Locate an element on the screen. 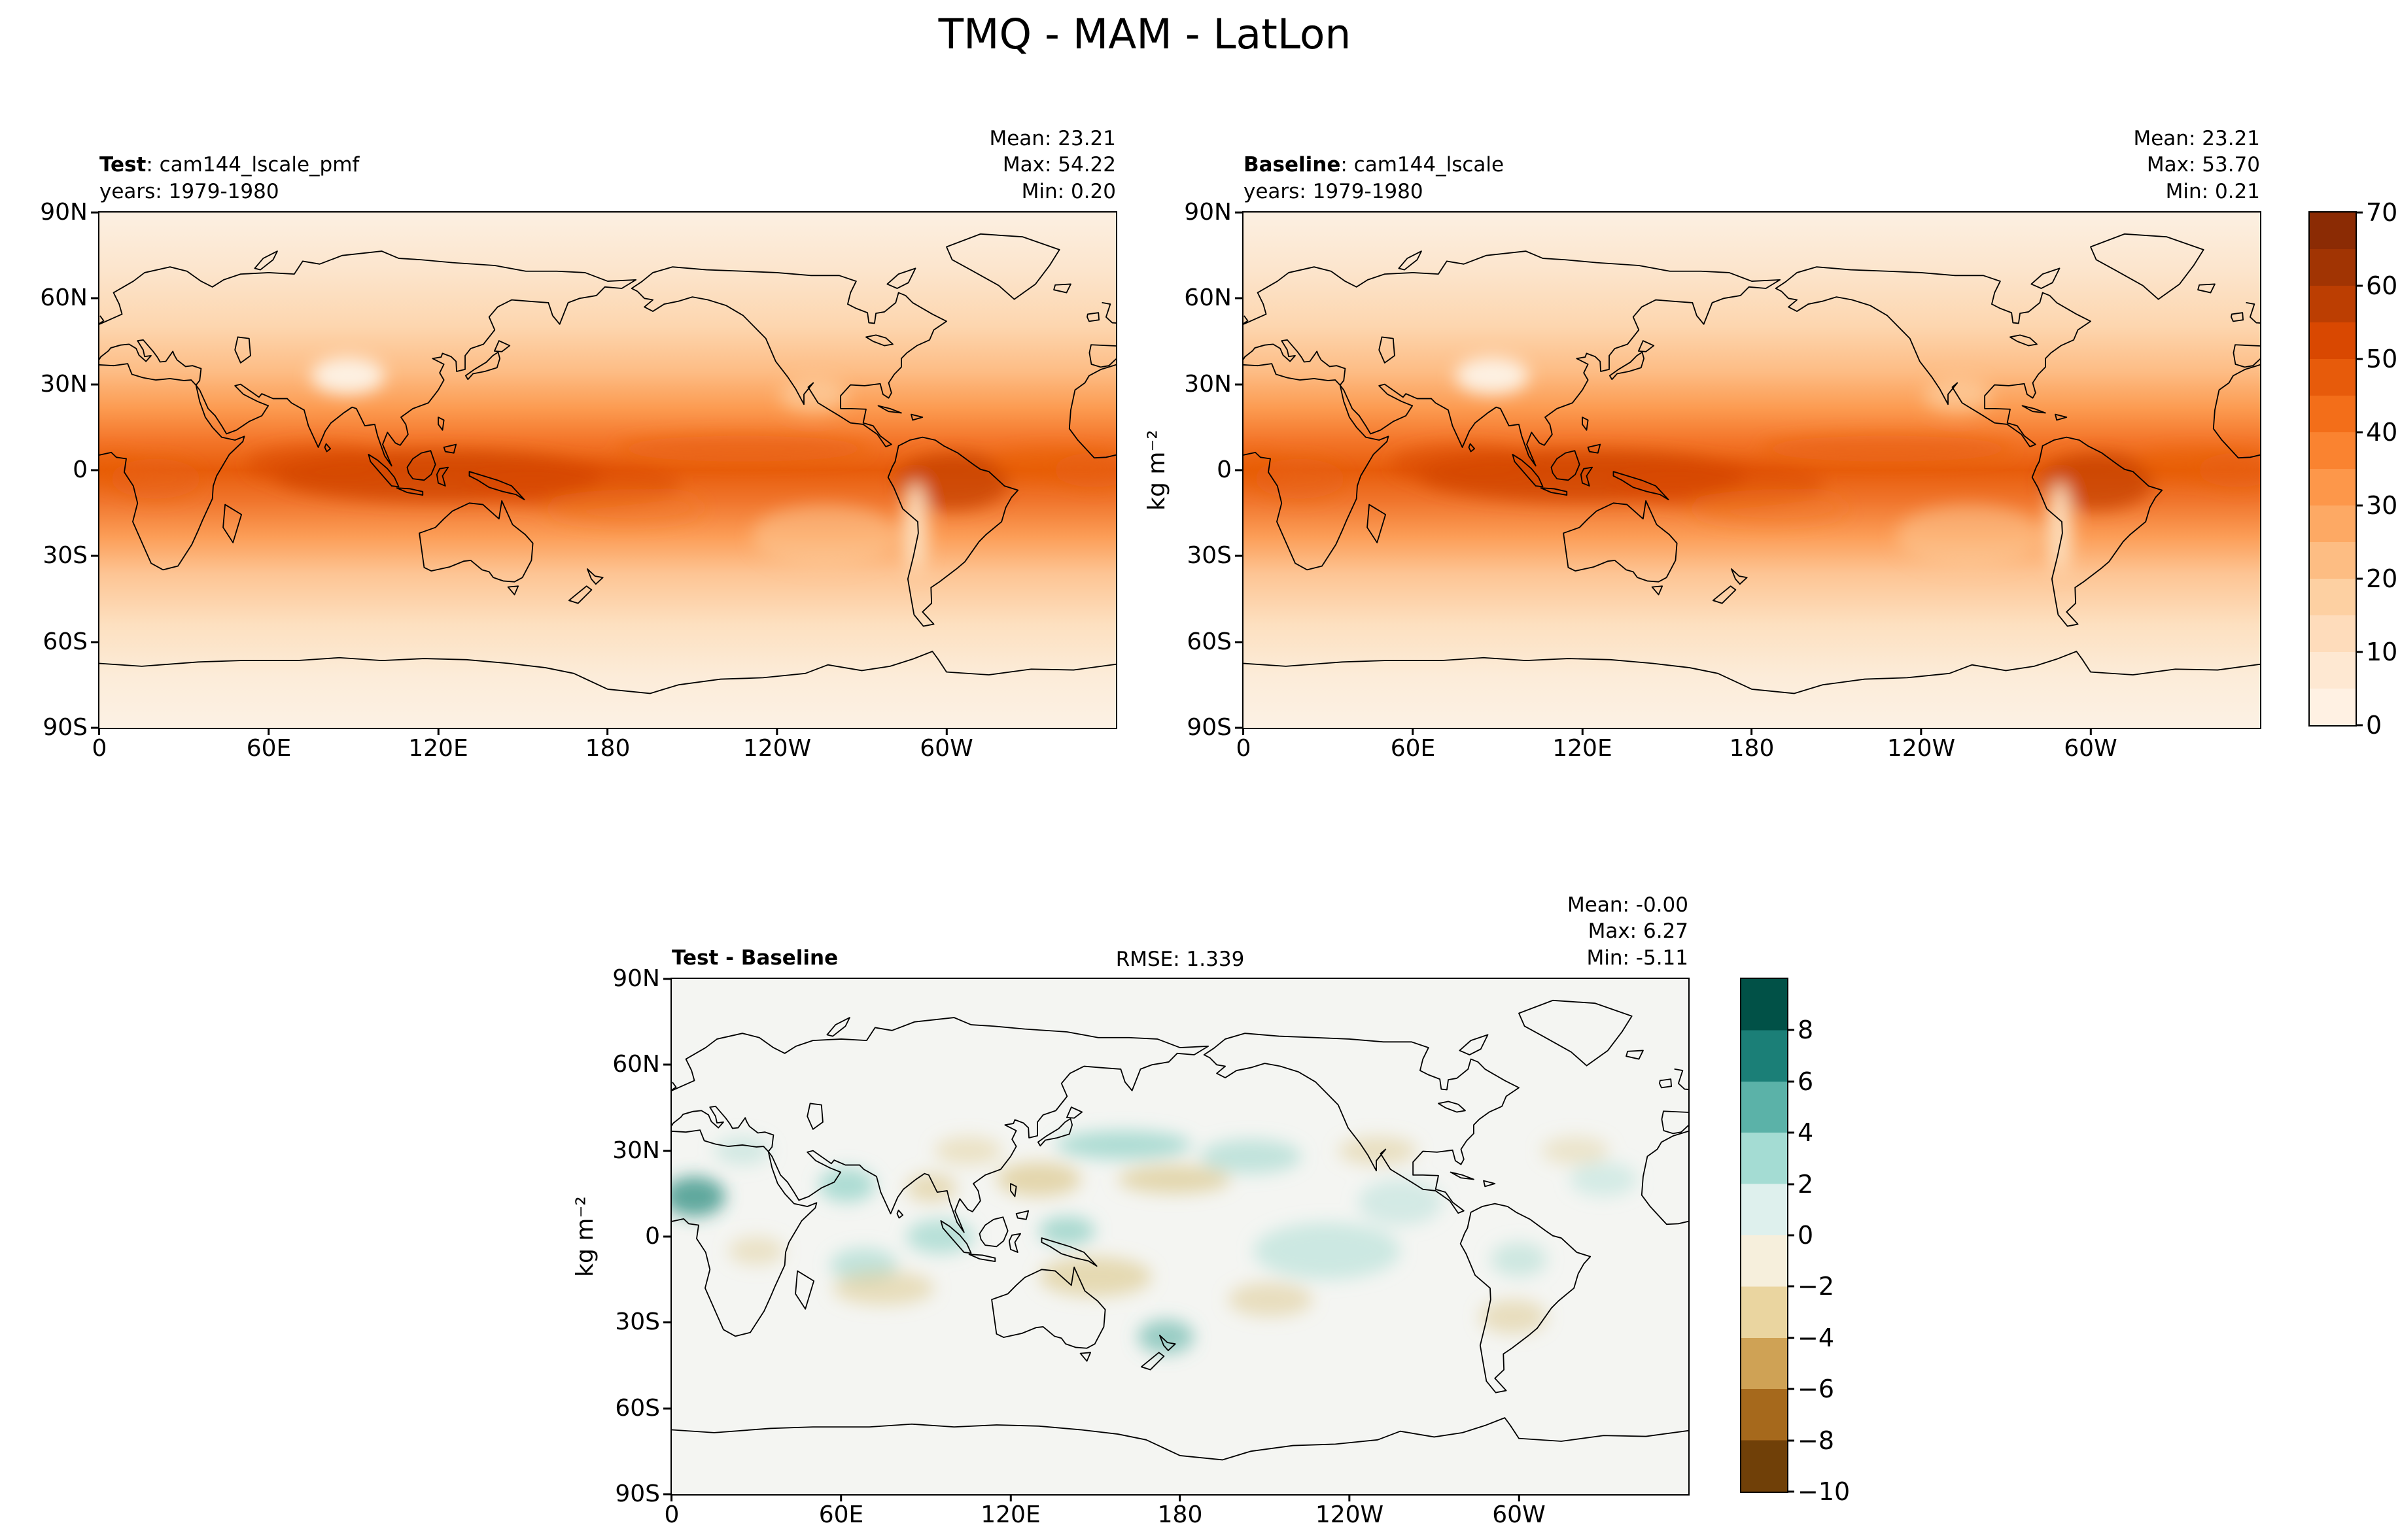 Image resolution: width=2400 pixels, height=1540 pixels. diff-label: Test - Baseline is located at coordinates (755, 958).